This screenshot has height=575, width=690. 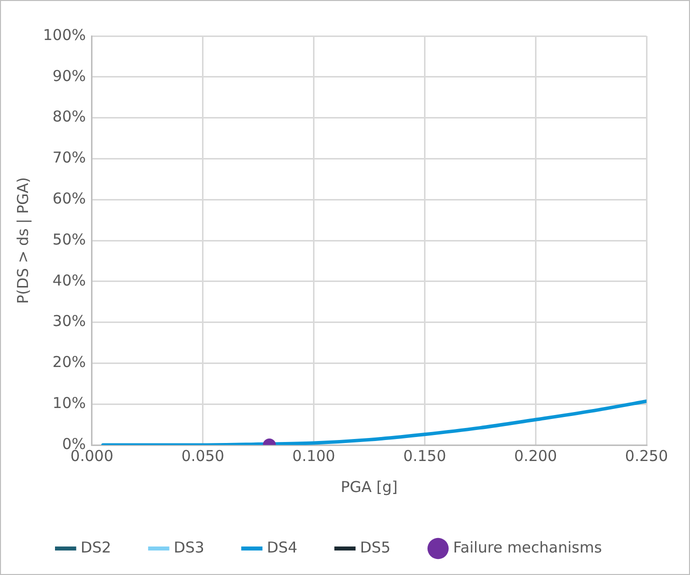 I want to click on y-tick-label: 30%, so click(x=69, y=321).